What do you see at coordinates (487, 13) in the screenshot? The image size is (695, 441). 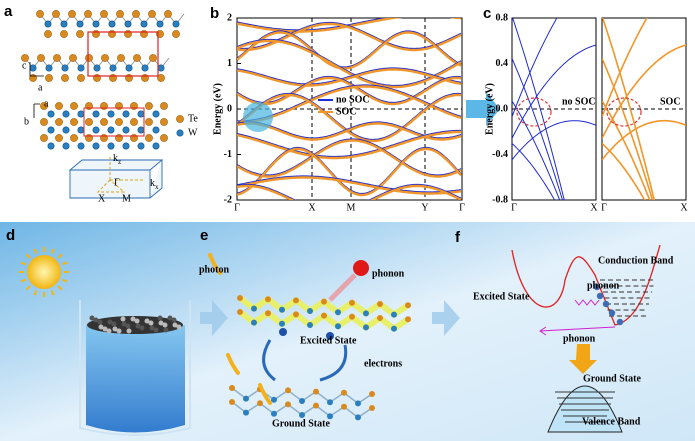 I see `panel-label: c` at bounding box center [487, 13].